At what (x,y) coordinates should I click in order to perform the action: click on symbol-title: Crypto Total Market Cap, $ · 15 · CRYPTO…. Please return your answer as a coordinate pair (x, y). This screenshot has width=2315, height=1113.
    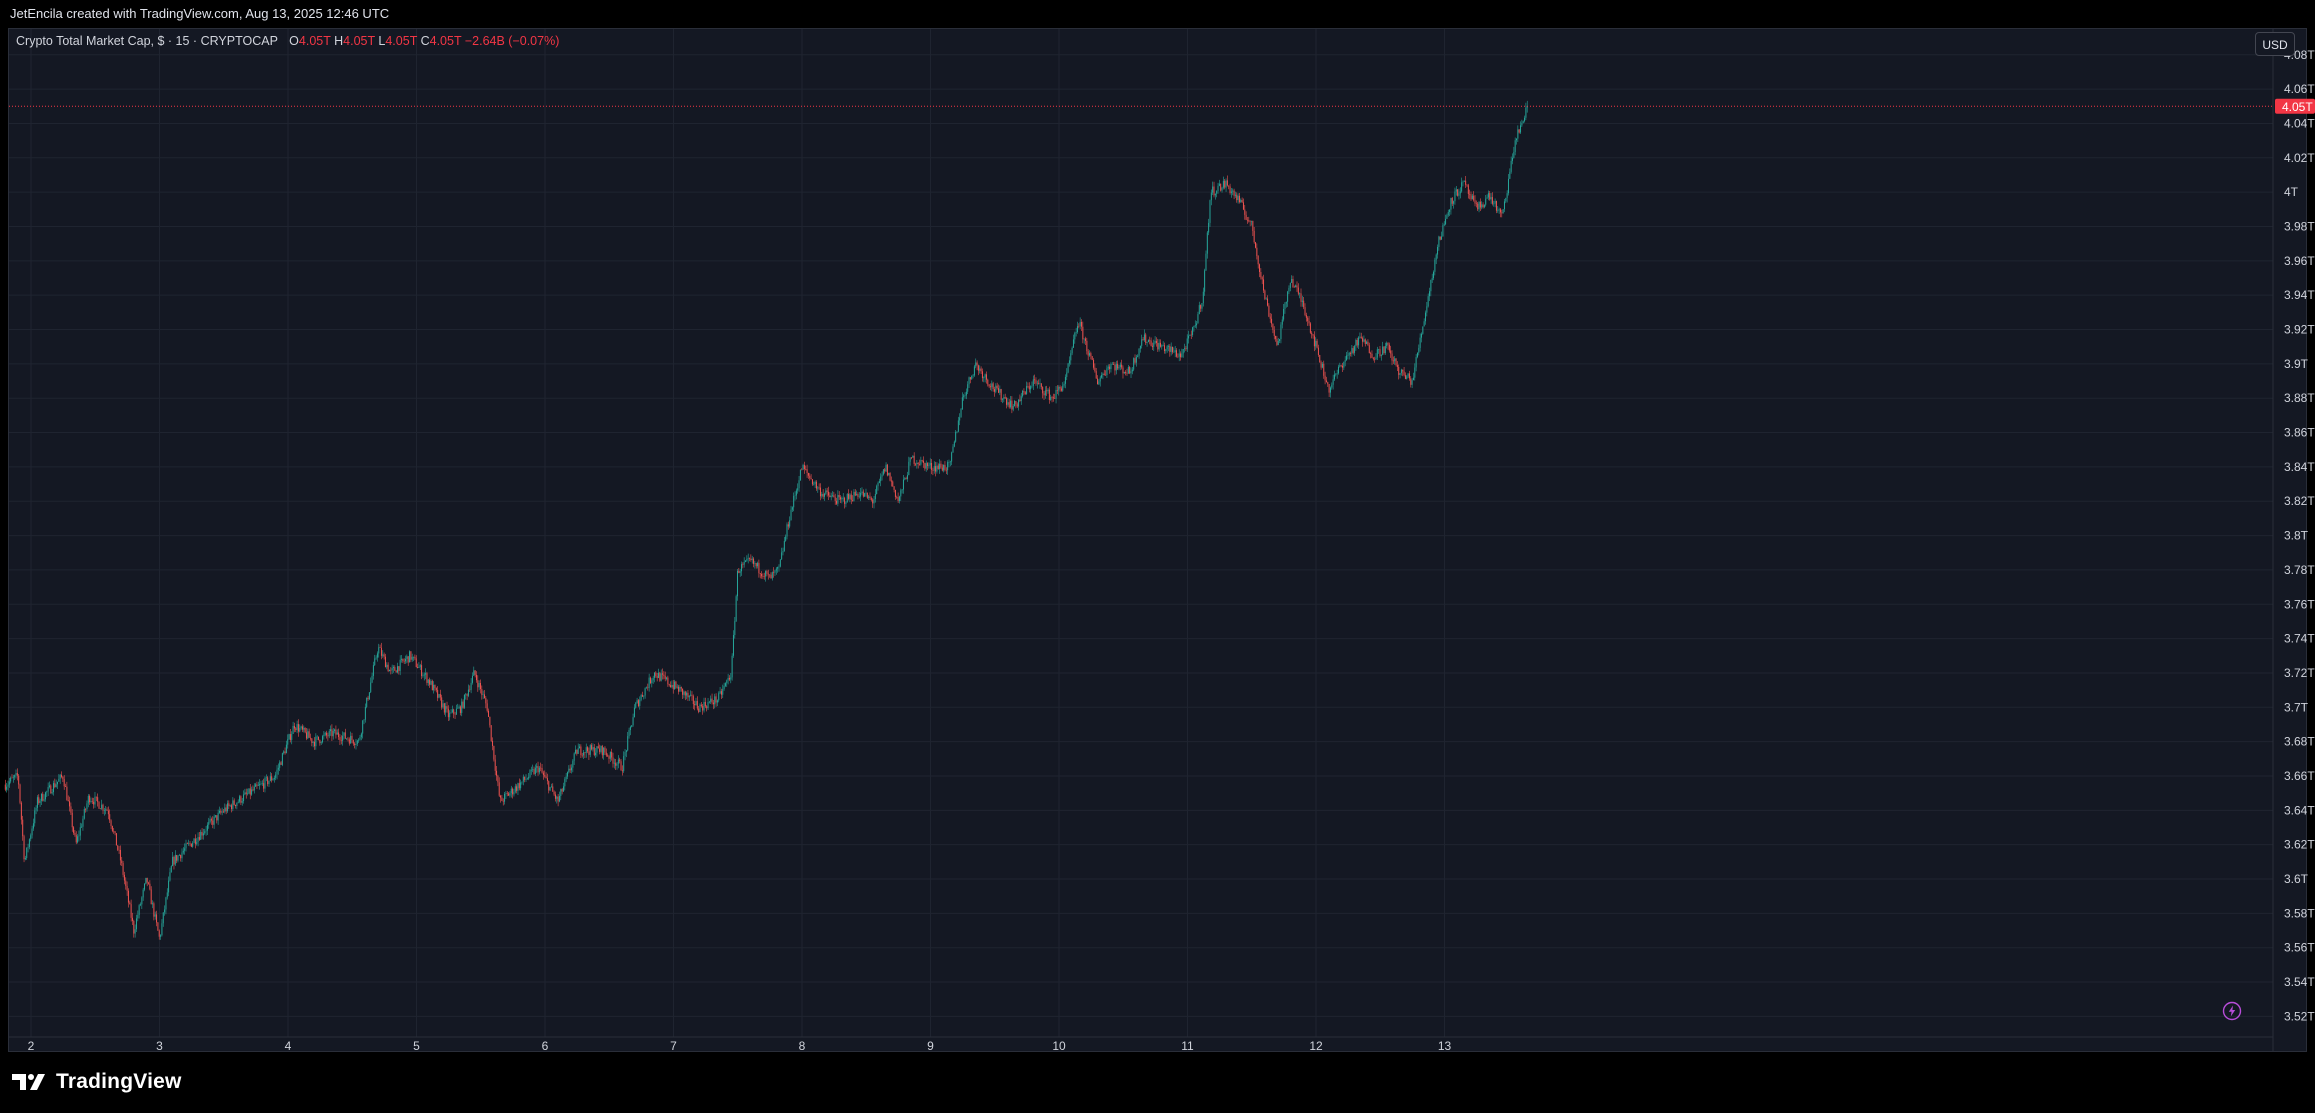
    Looking at the image, I should click on (147, 41).